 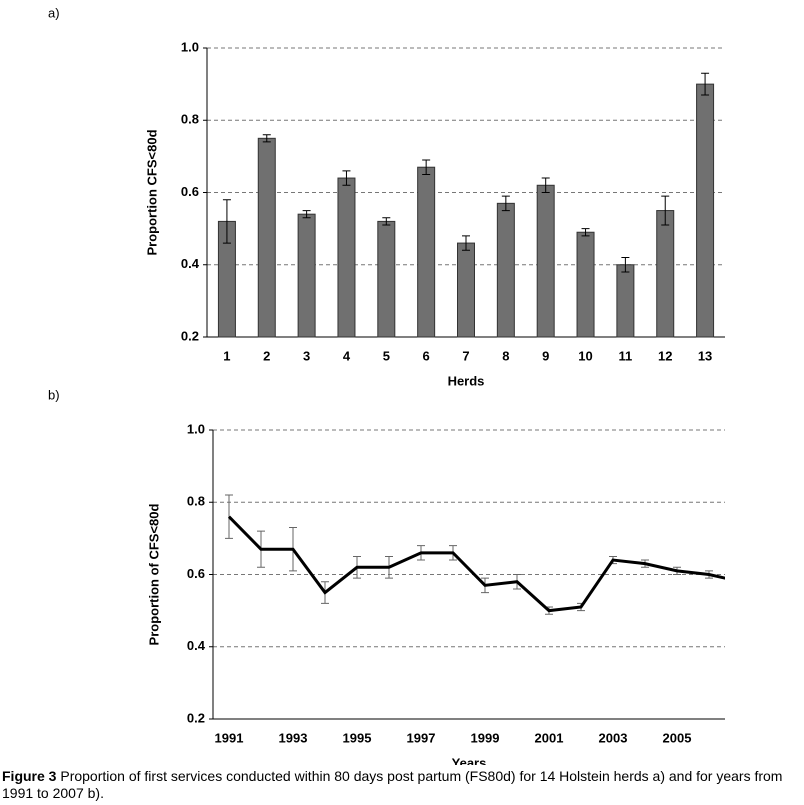 What do you see at coordinates (386, 355) in the screenshot?
I see `x-tick-label: 5` at bounding box center [386, 355].